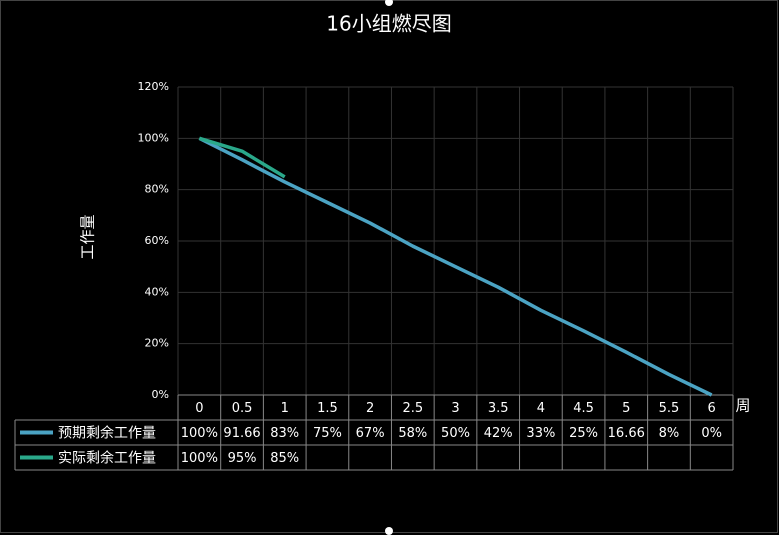  Describe the element at coordinates (157, 240) in the screenshot. I see `y-tick-label: 60%` at that location.